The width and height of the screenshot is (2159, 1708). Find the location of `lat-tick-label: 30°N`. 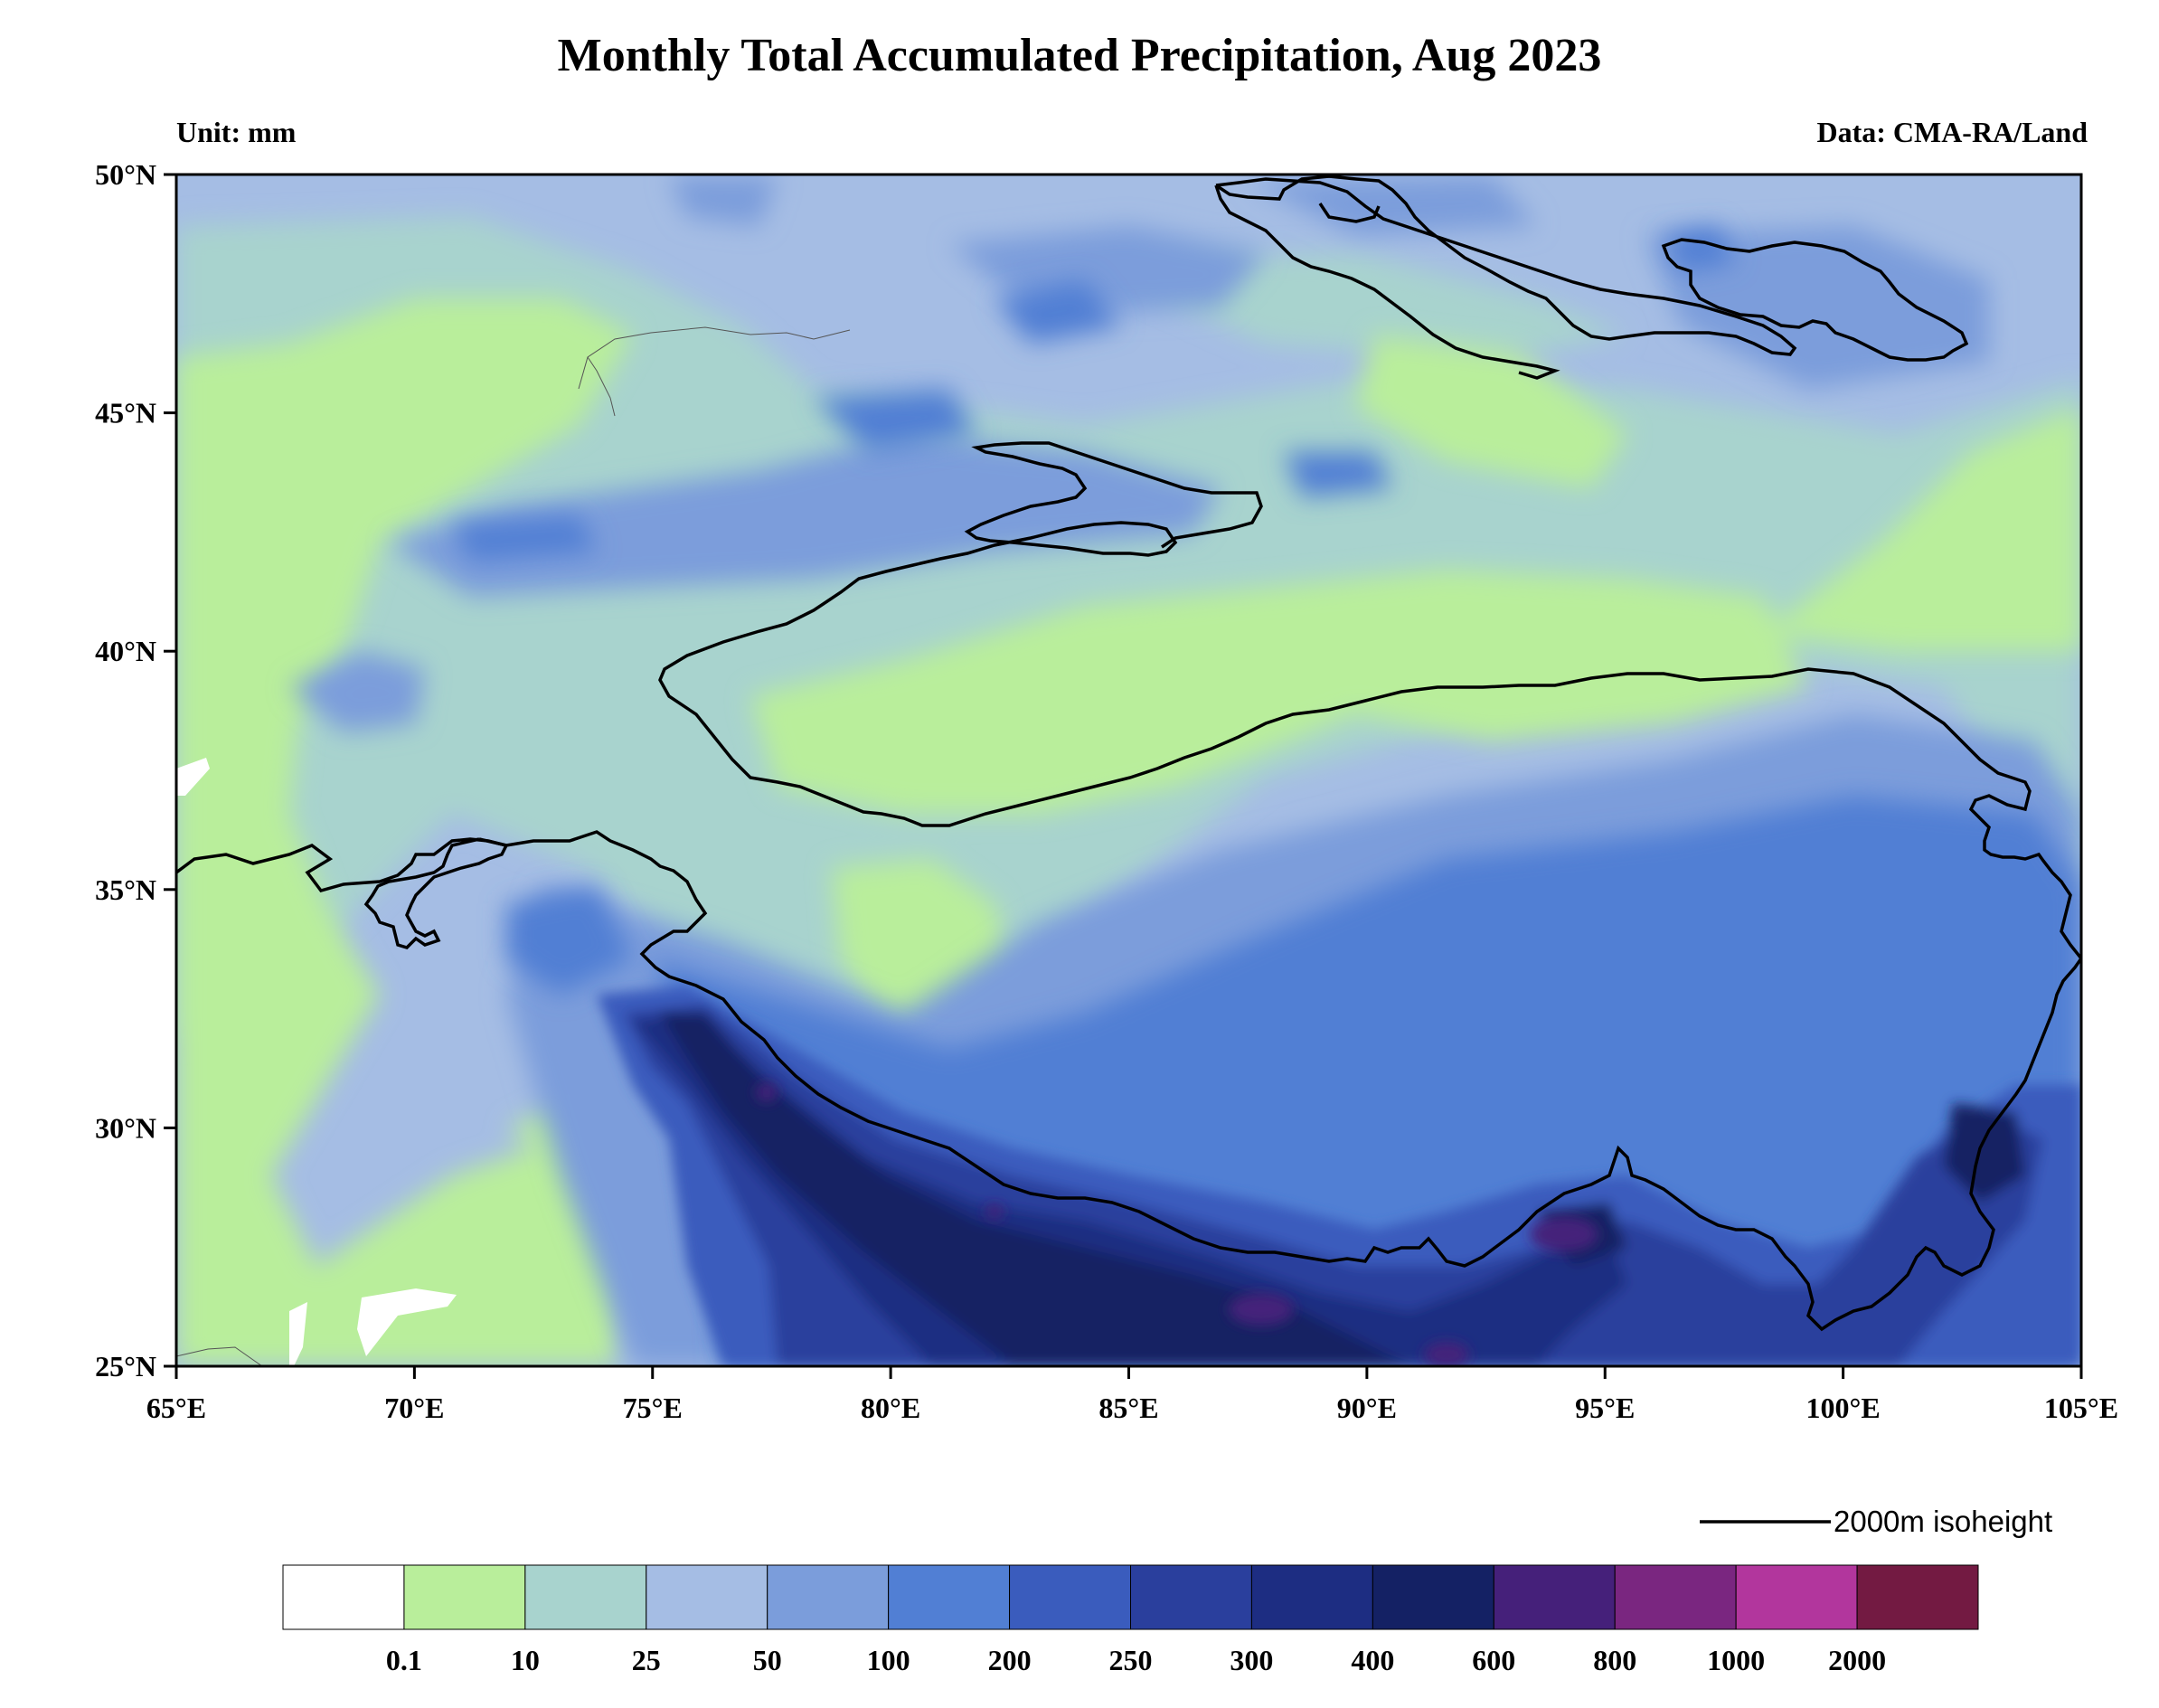

lat-tick-label: 30°N is located at coordinates (125, 1127).